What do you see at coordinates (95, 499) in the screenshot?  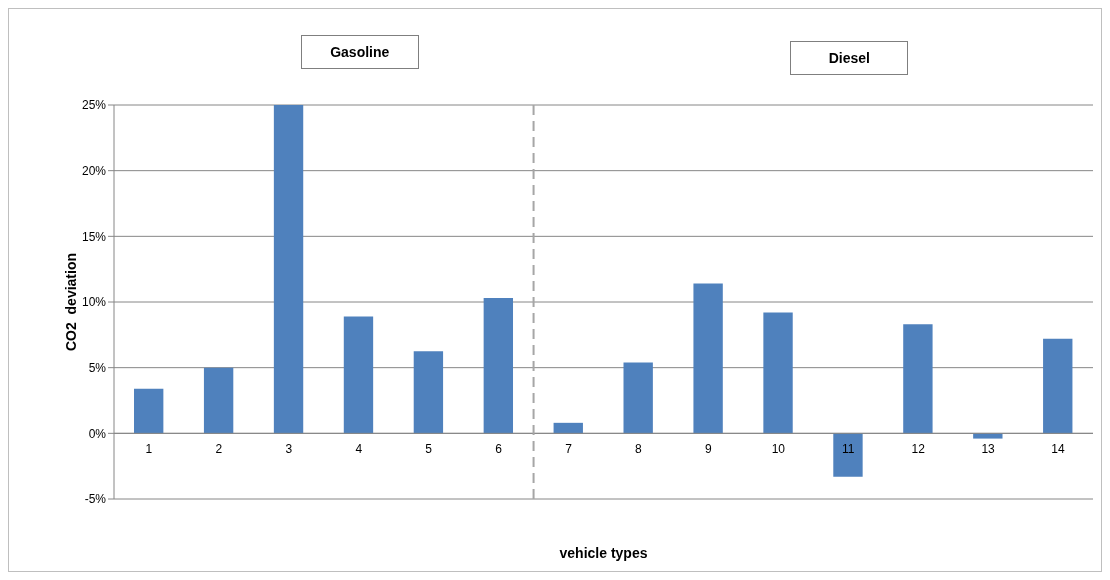 I see `y-tick-label: -5%` at bounding box center [95, 499].